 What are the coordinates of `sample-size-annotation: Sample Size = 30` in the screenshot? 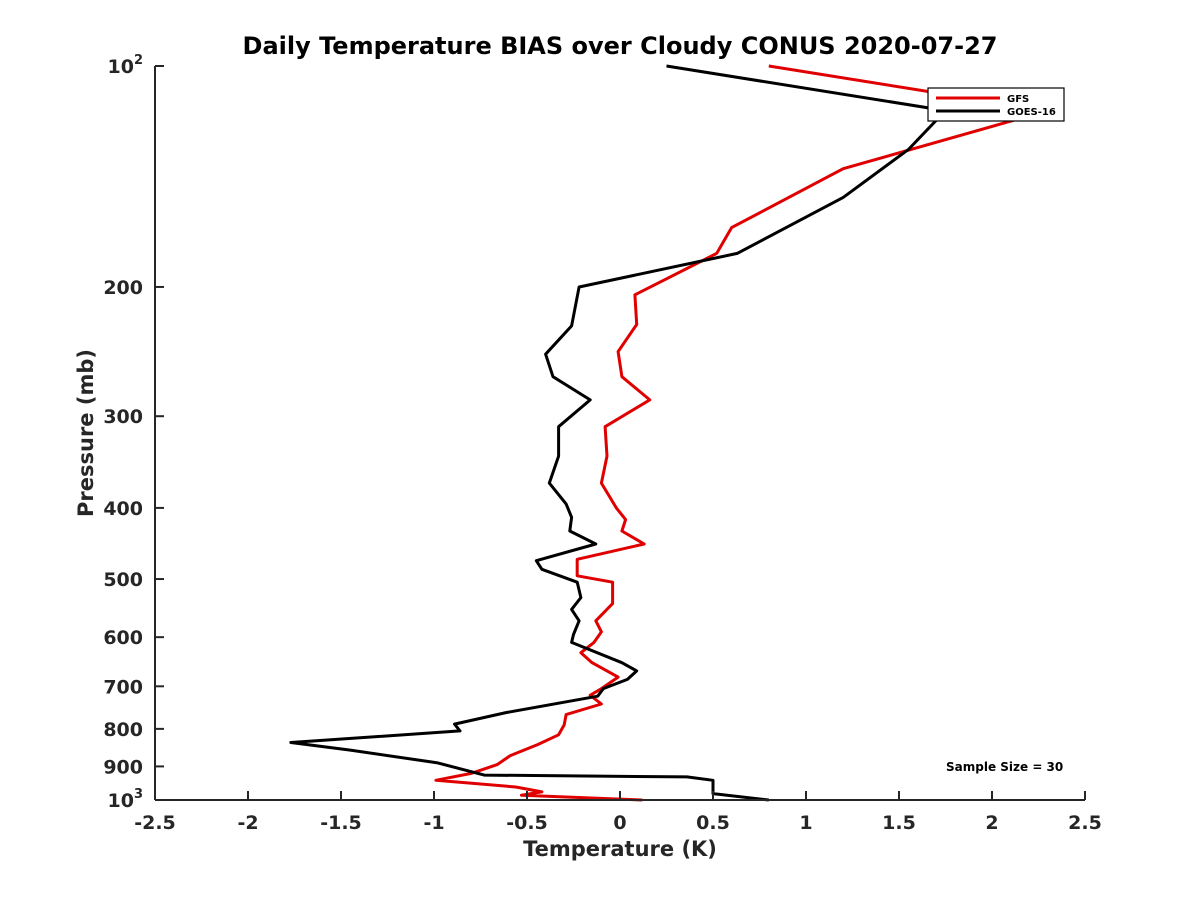 It's located at (1004, 767).